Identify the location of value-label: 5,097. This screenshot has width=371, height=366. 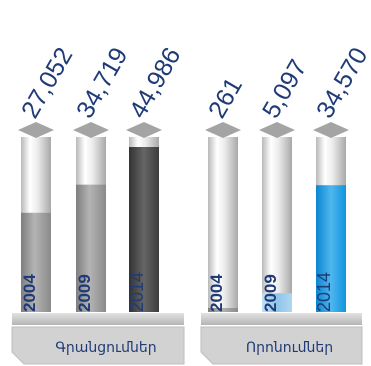
(285, 89).